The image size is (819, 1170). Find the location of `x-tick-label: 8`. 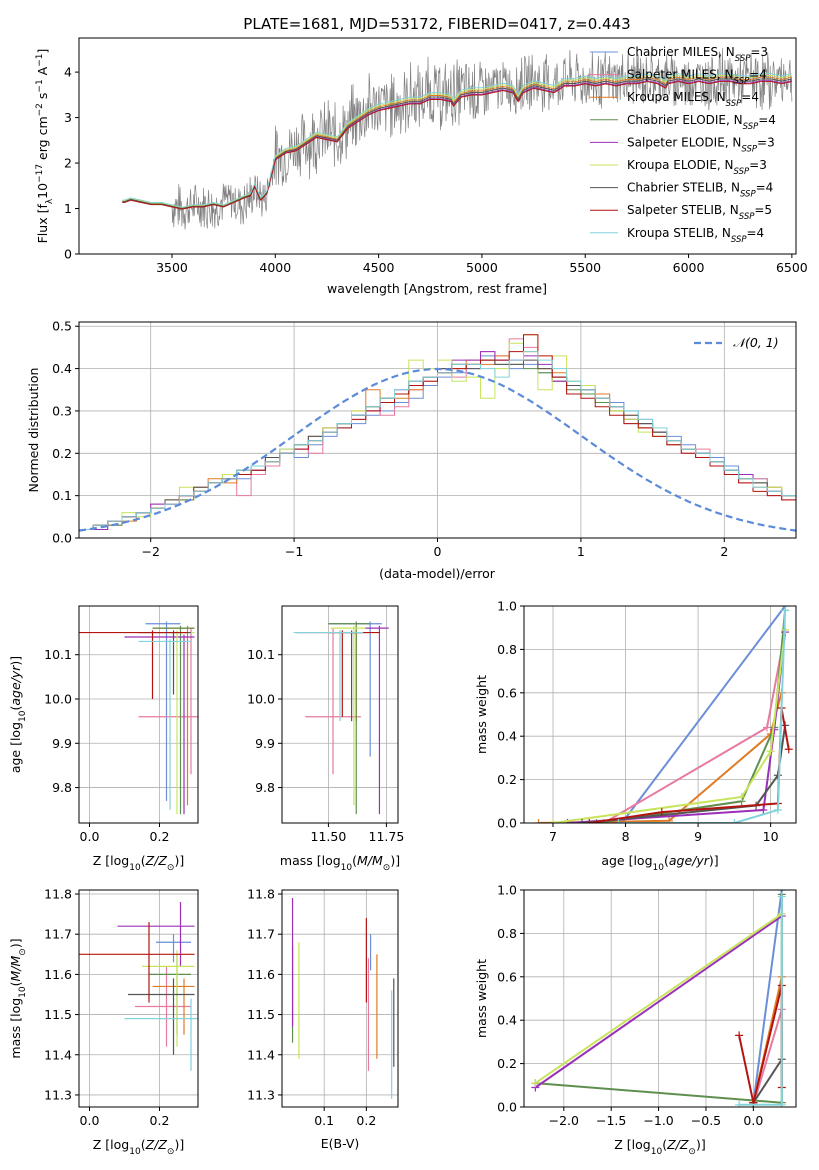

x-tick-label: 8 is located at coordinates (626, 836).